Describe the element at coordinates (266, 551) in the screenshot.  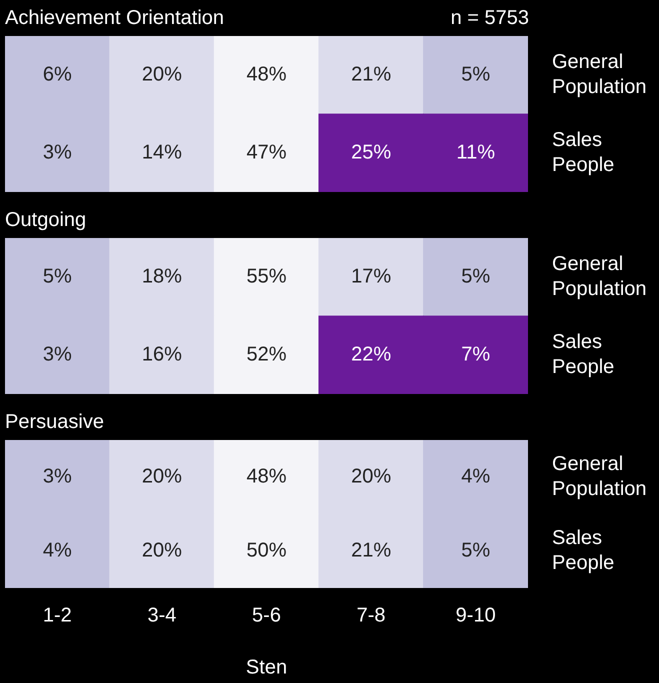
I see `data-label: 50%` at that location.